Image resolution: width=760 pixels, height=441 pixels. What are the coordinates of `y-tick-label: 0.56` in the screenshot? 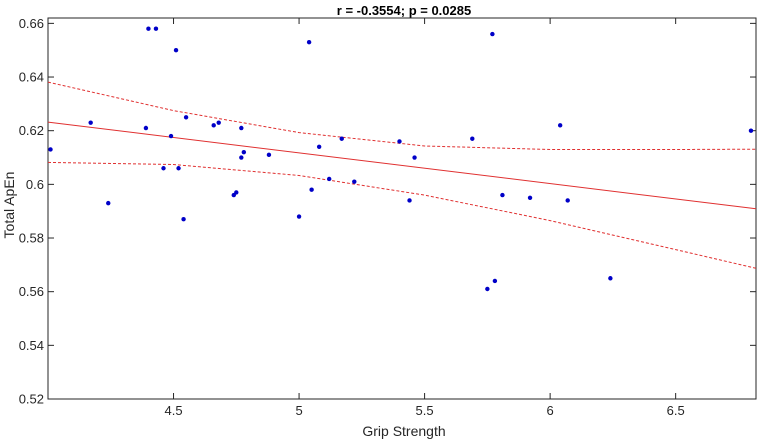 It's located at (31, 291).